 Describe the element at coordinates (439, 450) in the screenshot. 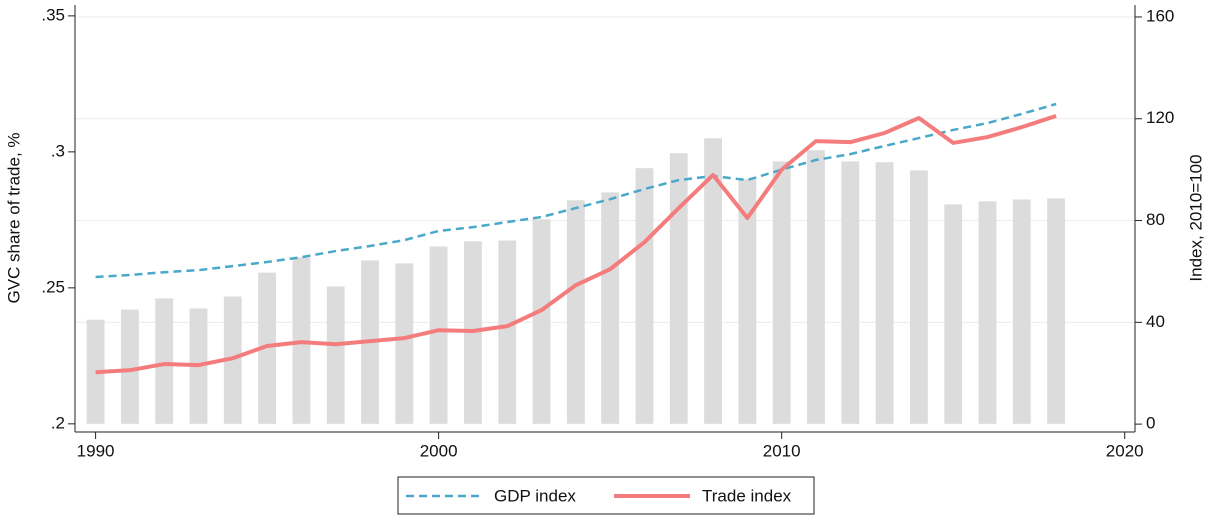

I see `x-tick-label: 2000` at that location.